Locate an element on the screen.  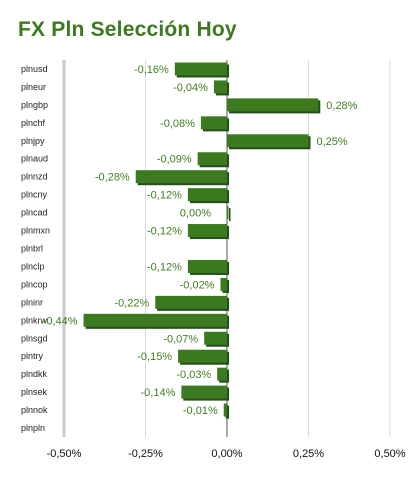
data-label: -0,01% is located at coordinates (200, 411).